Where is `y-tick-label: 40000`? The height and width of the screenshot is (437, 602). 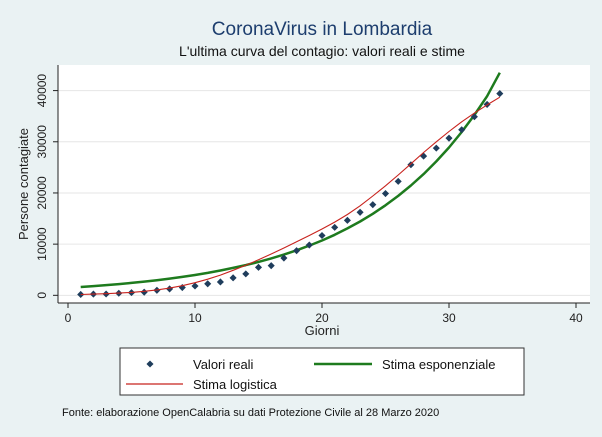 y-tick-label: 40000 is located at coordinates (42, 91).